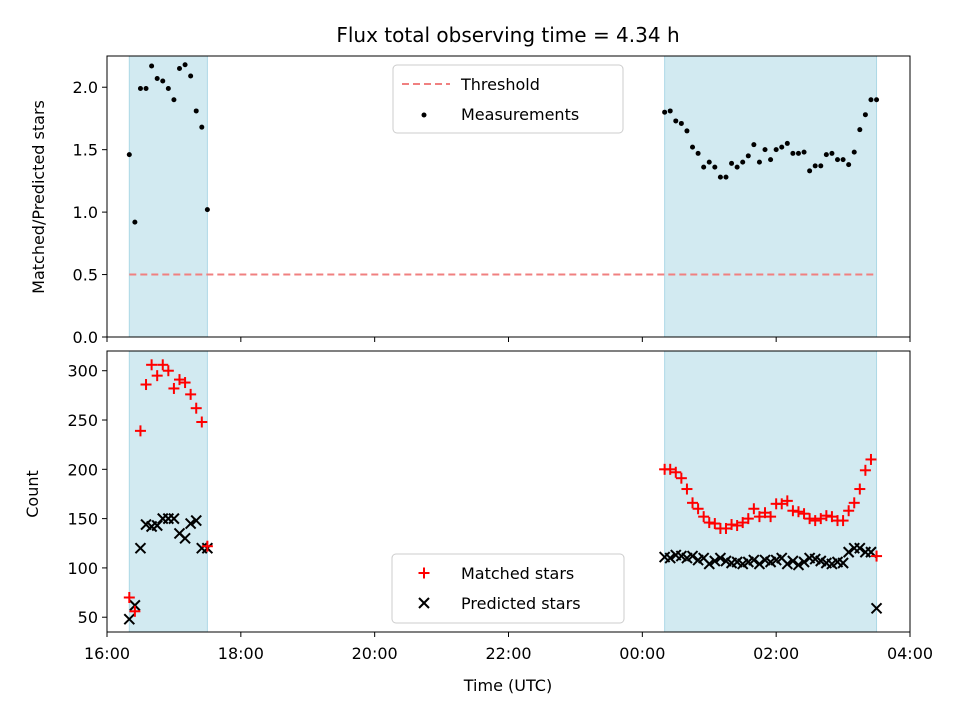 The width and height of the screenshot is (960, 720). I want to click on x-tick-label: 22:00, so click(508, 653).